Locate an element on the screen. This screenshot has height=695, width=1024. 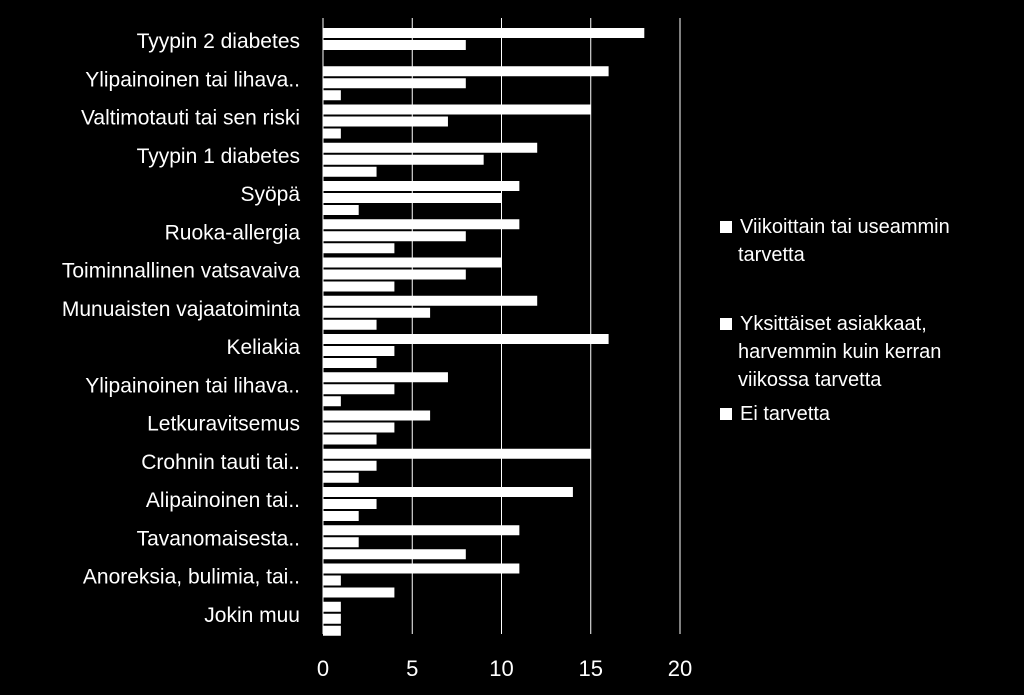
x-tick-labels: 0 5 10 15 20 is located at coordinates (504, 668).